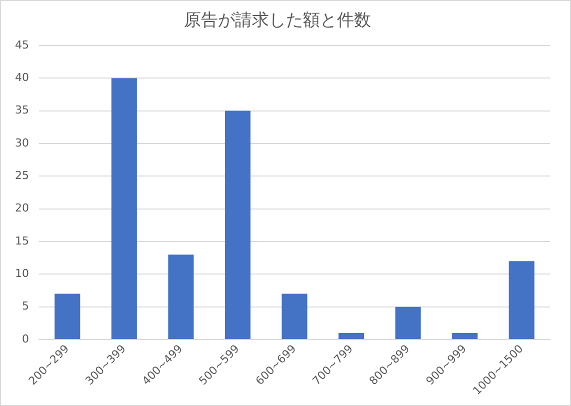 The image size is (571, 406). What do you see at coordinates (25, 306) in the screenshot?
I see `y-tick-label: 5` at bounding box center [25, 306].